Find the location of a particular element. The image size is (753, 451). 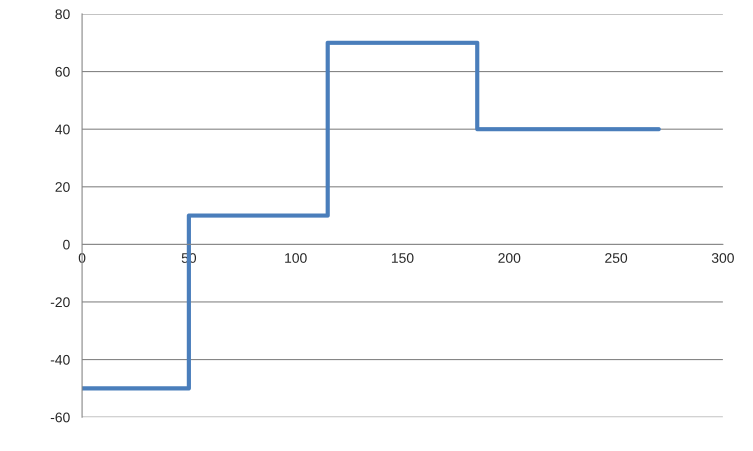

y-tick-label: -60 is located at coordinates (60, 417).